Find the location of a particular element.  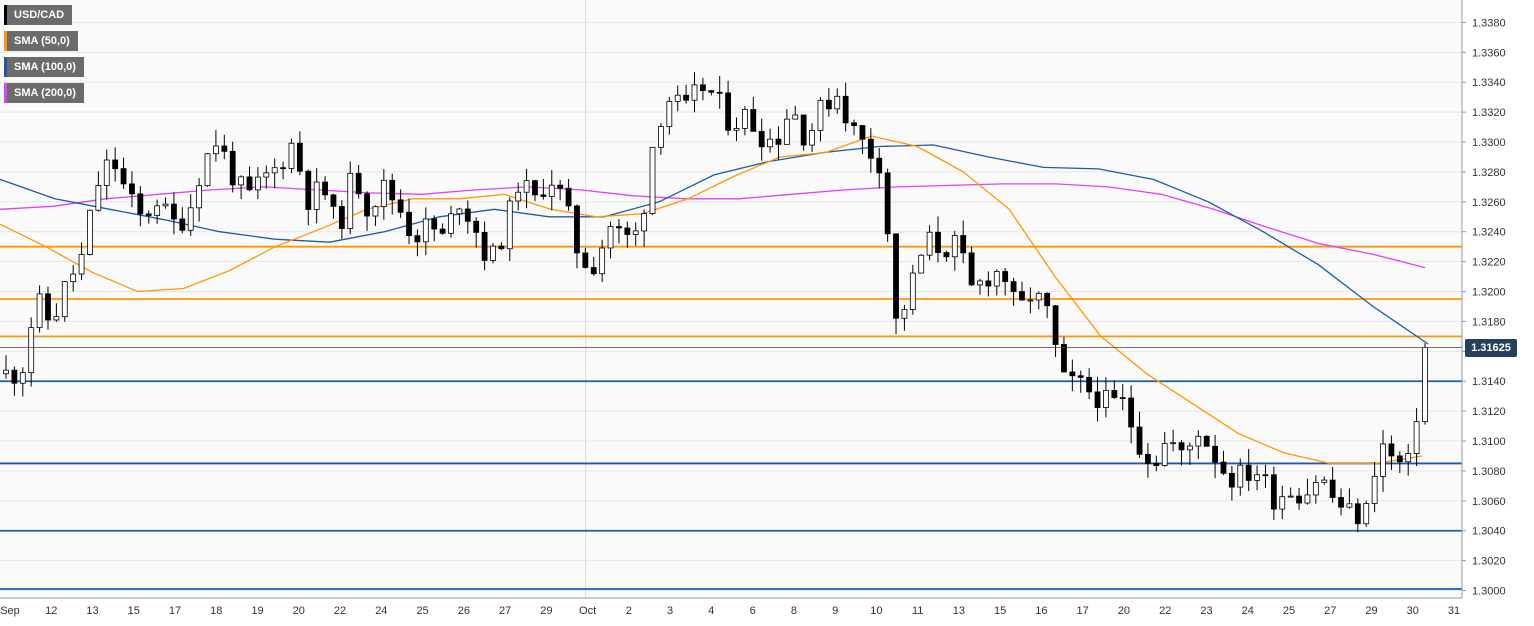

x-tick-label: 8 is located at coordinates (794, 611).